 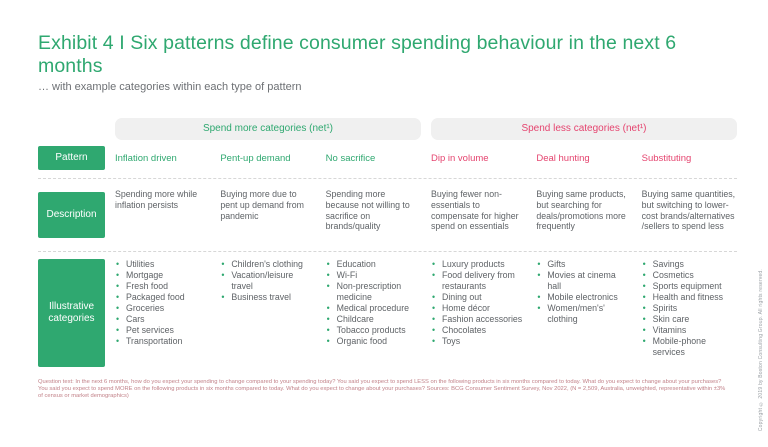 What do you see at coordinates (460, 158) in the screenshot?
I see `pattern-header-3: Dip in volume` at bounding box center [460, 158].